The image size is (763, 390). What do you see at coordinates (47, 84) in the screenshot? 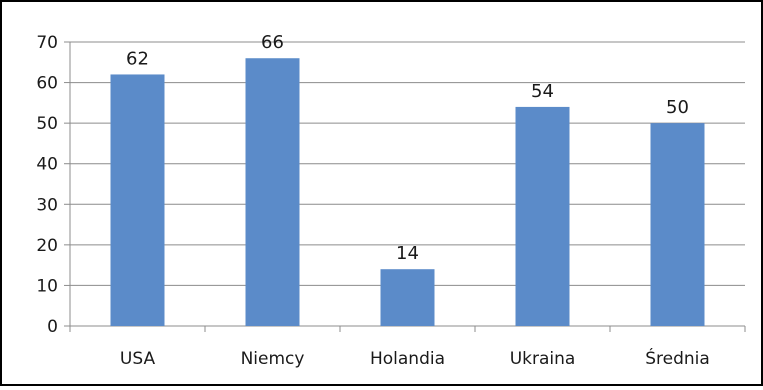
I see `y-tick-label: 60` at bounding box center [47, 84].